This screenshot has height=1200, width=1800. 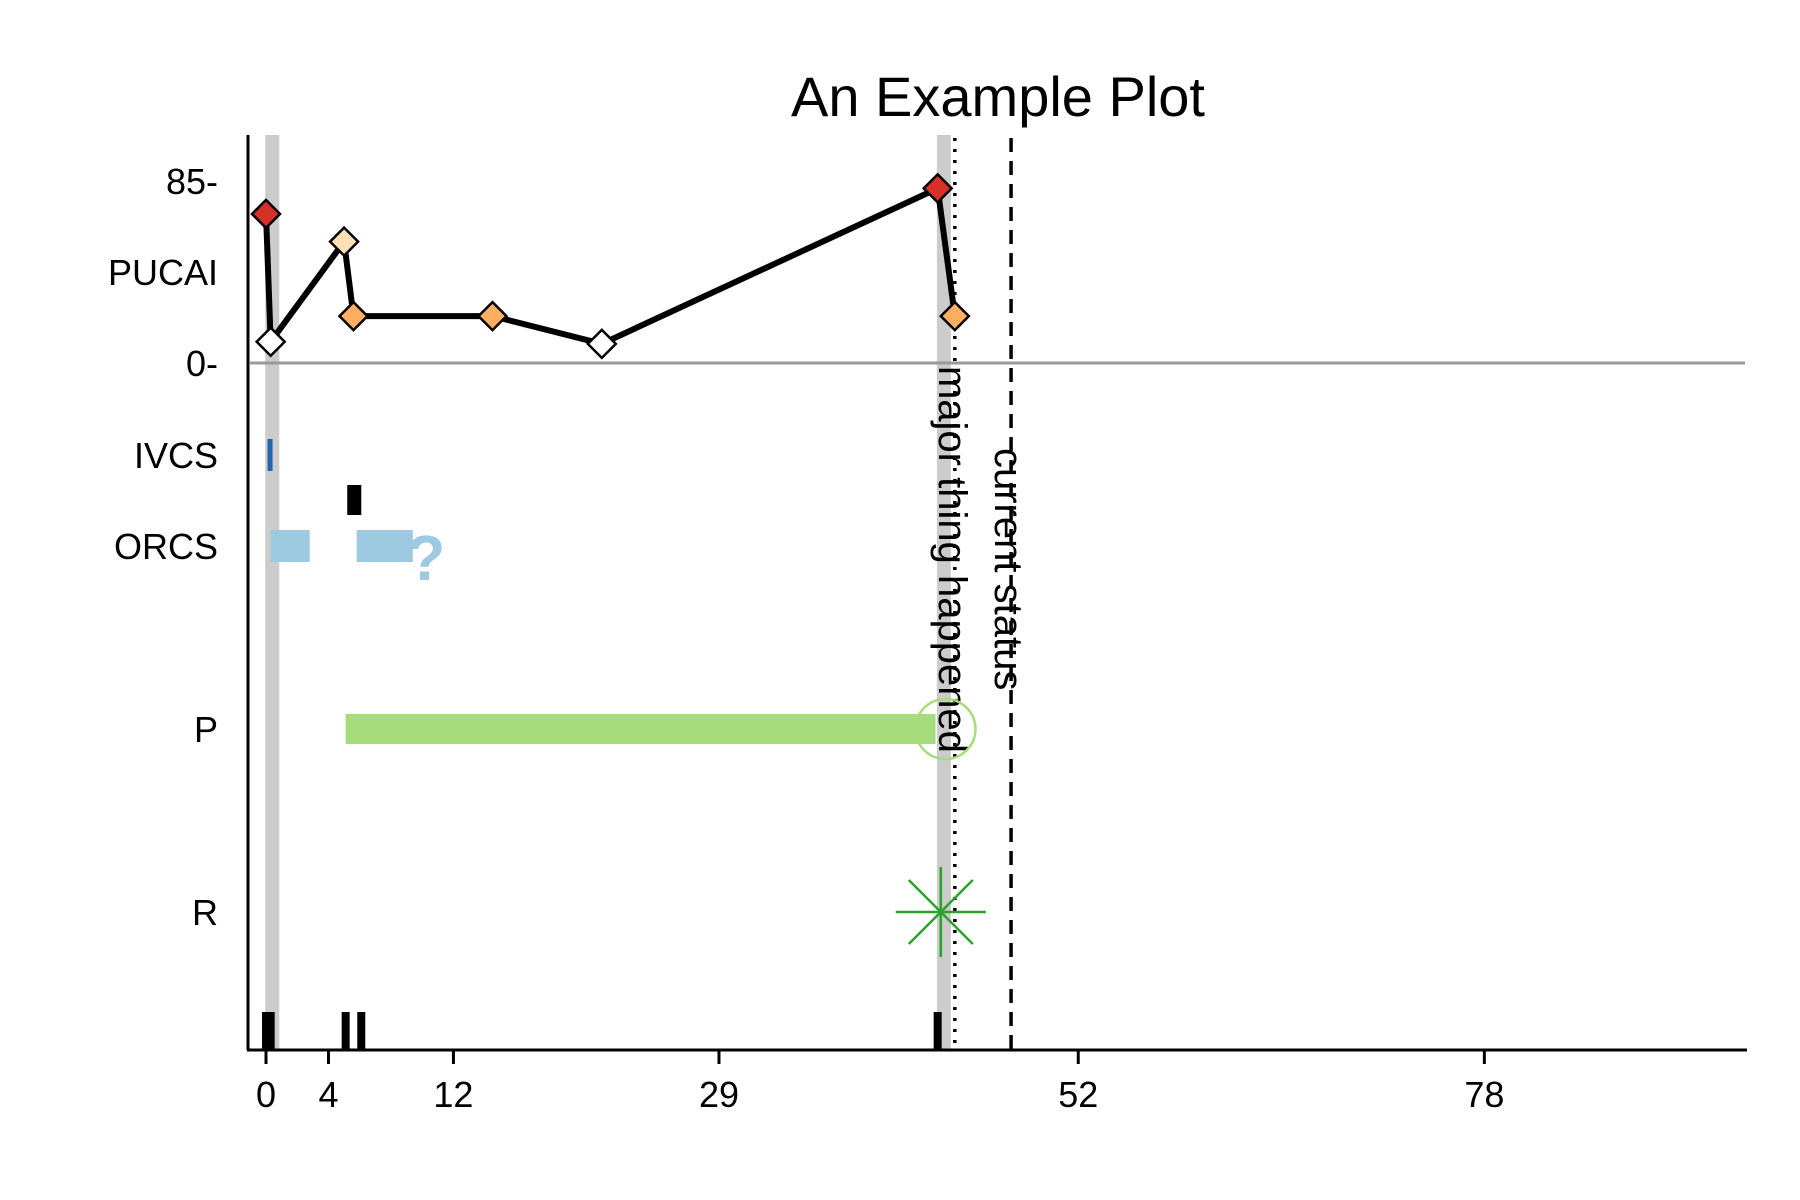 I want to click on pucai-line, so click(x=610, y=266).